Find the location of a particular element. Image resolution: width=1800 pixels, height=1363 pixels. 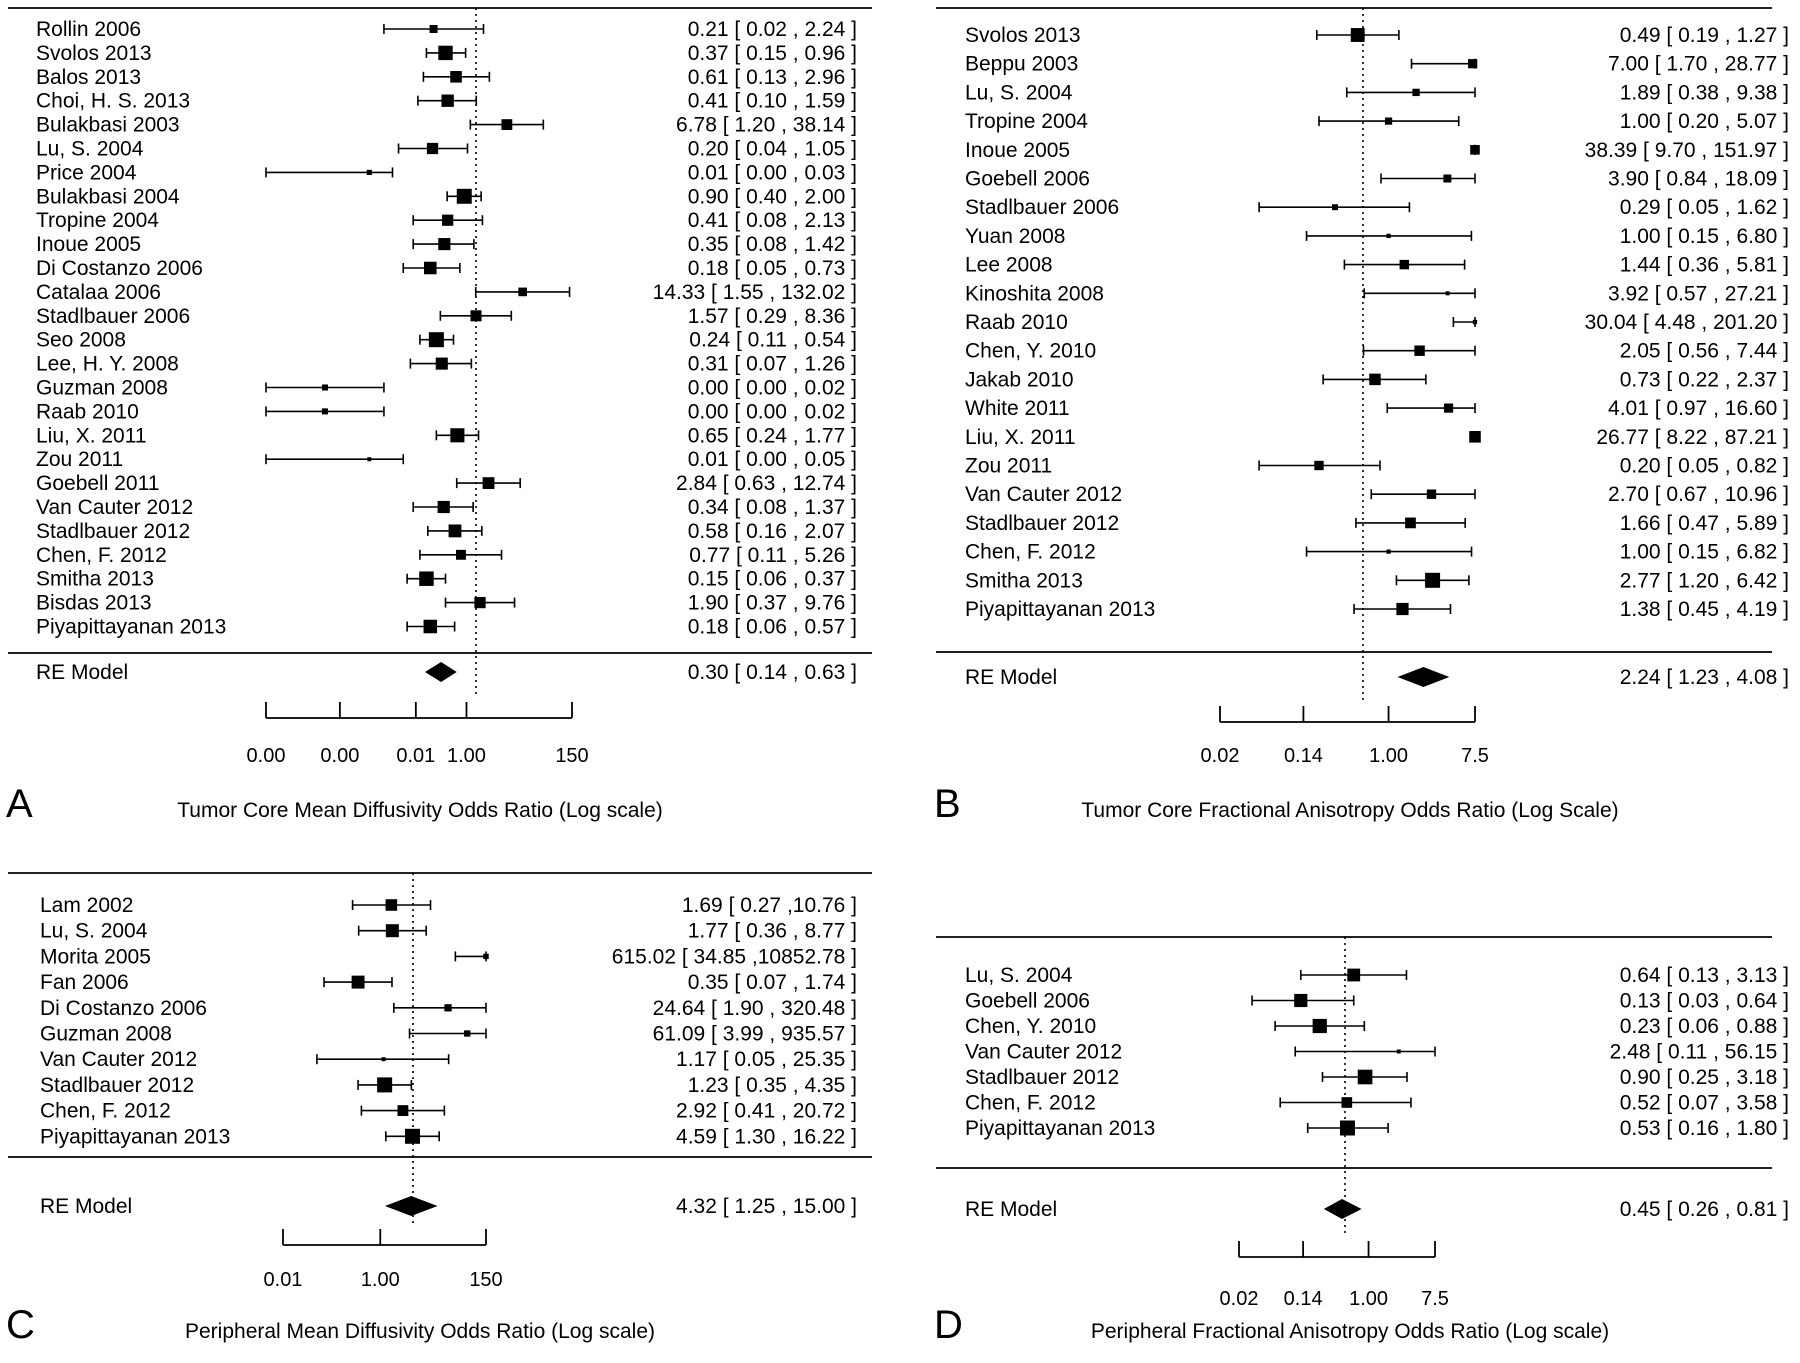

study-ci-label: 0.35 [ 0.08 , 1.42 ] is located at coordinates (772, 244).